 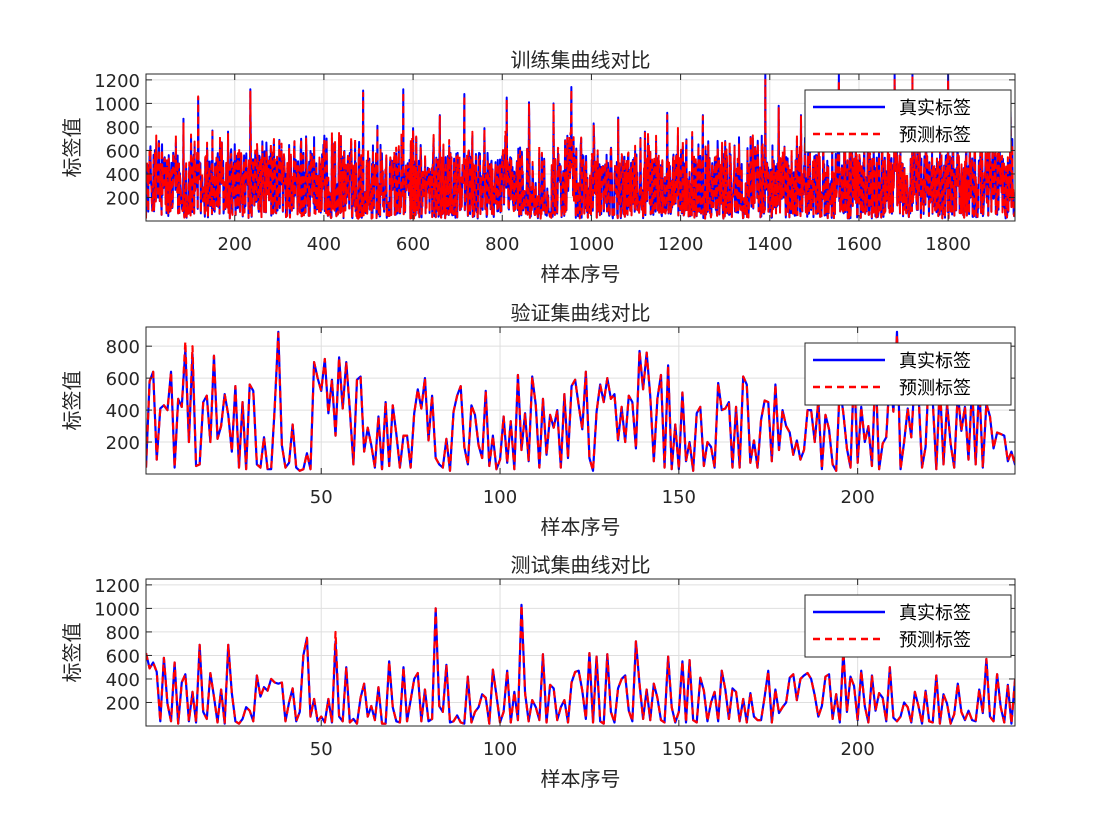 I want to click on test-x-axis-label: 样本序号, so click(x=581, y=779).